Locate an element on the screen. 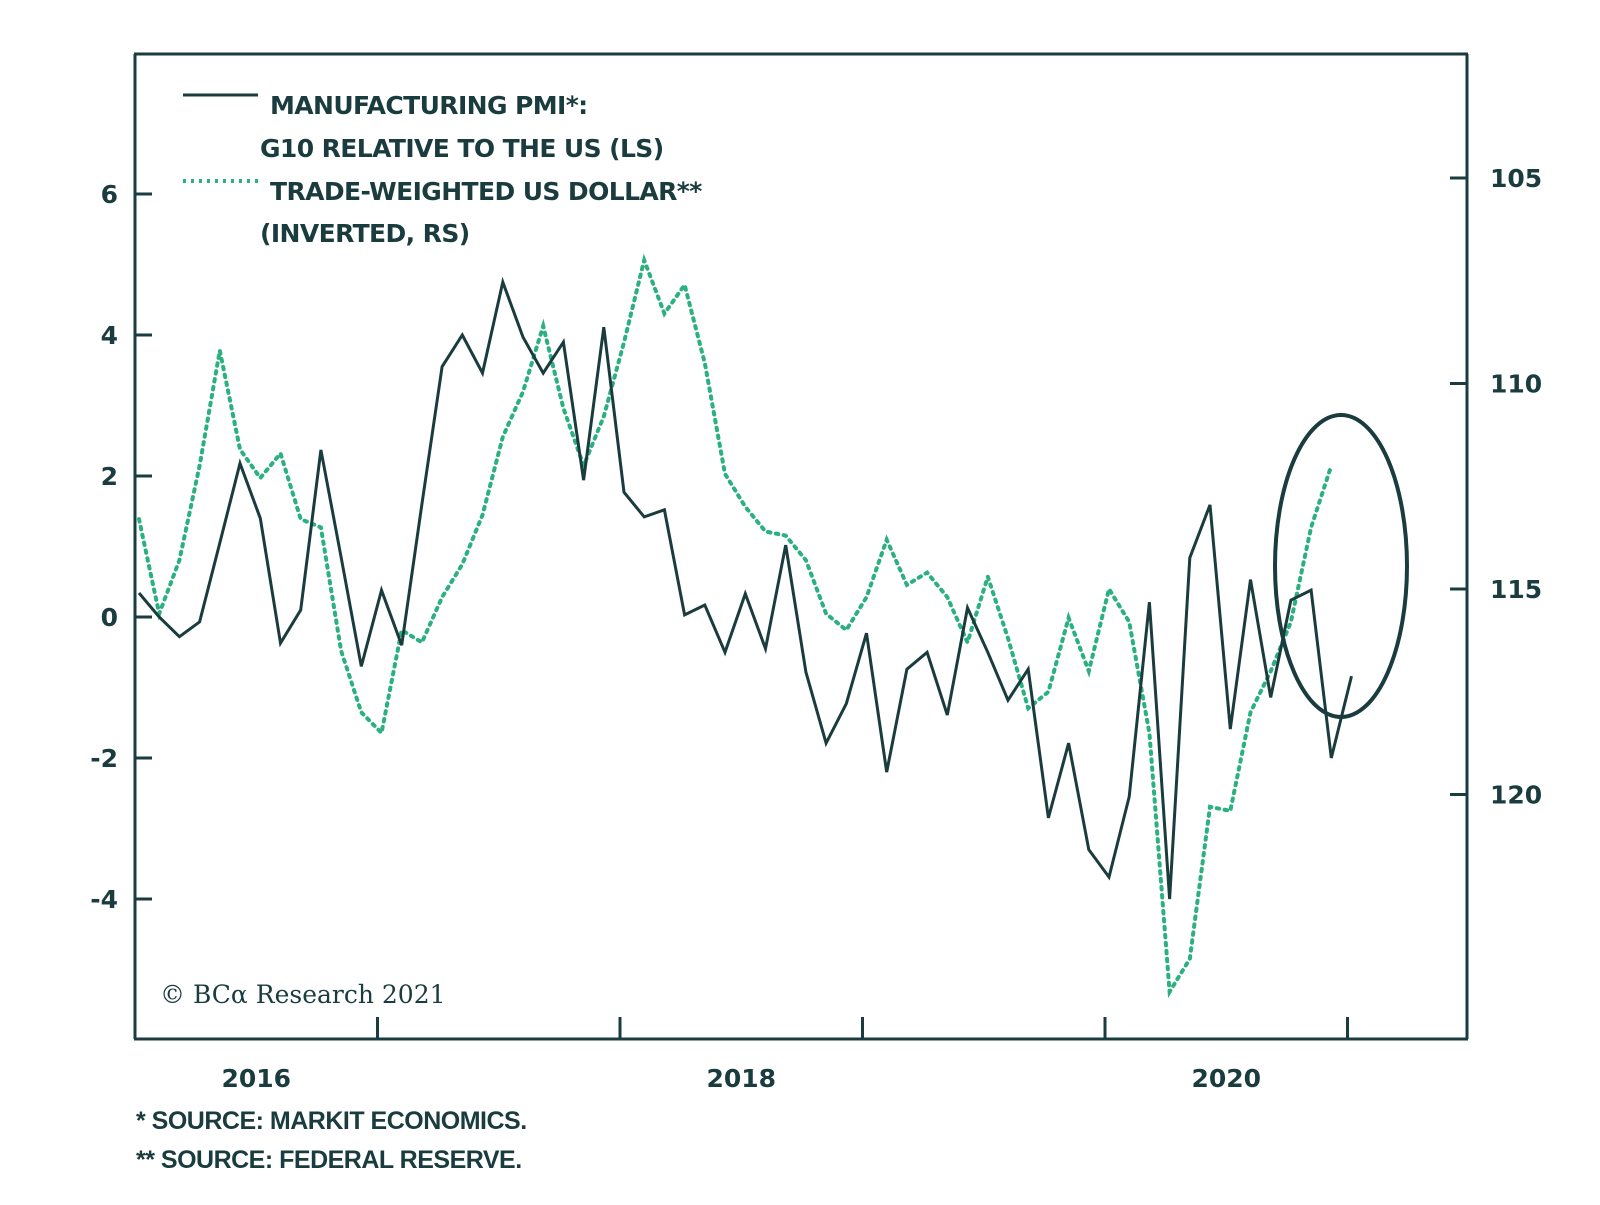  highlight-ellipse is located at coordinates (1341, 566).